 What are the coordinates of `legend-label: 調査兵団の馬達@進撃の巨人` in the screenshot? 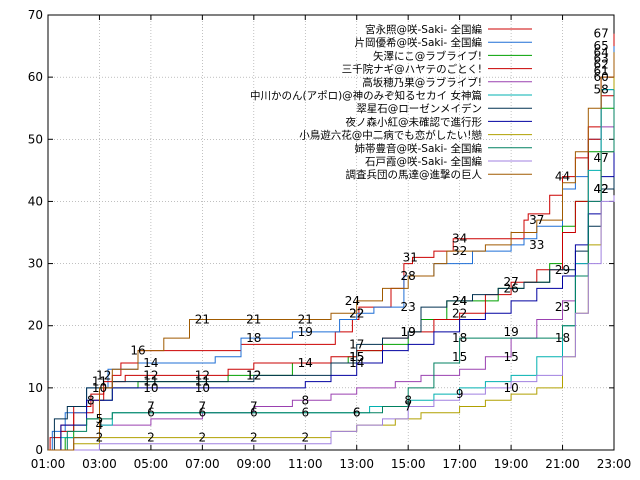 It's located at (414, 174).